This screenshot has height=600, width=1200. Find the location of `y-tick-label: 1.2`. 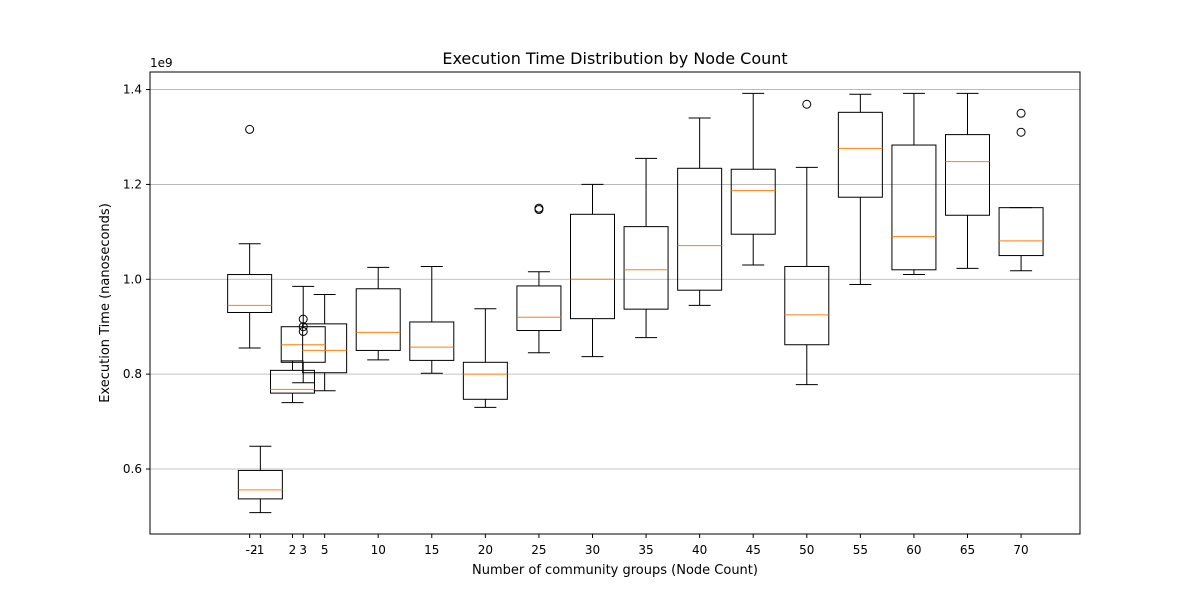

y-tick-label: 1.2 is located at coordinates (132, 184).